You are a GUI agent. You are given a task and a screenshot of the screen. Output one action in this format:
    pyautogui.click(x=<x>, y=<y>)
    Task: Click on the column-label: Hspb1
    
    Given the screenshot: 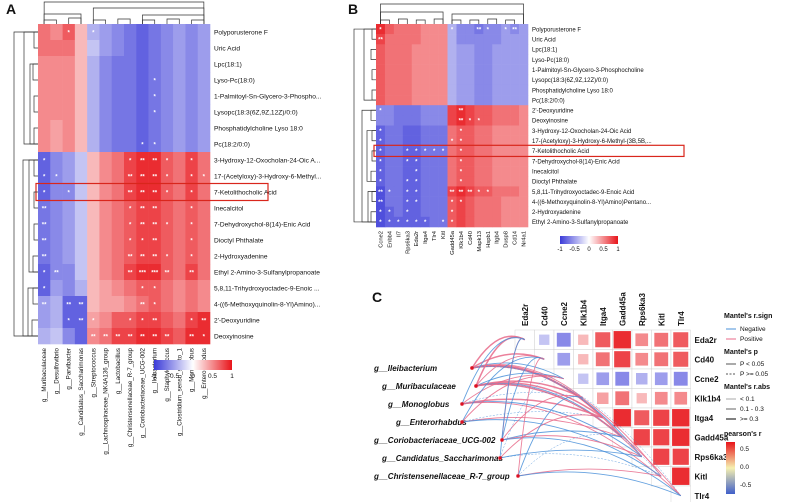 What is the action you would take?
    pyautogui.click(x=489, y=239)
    